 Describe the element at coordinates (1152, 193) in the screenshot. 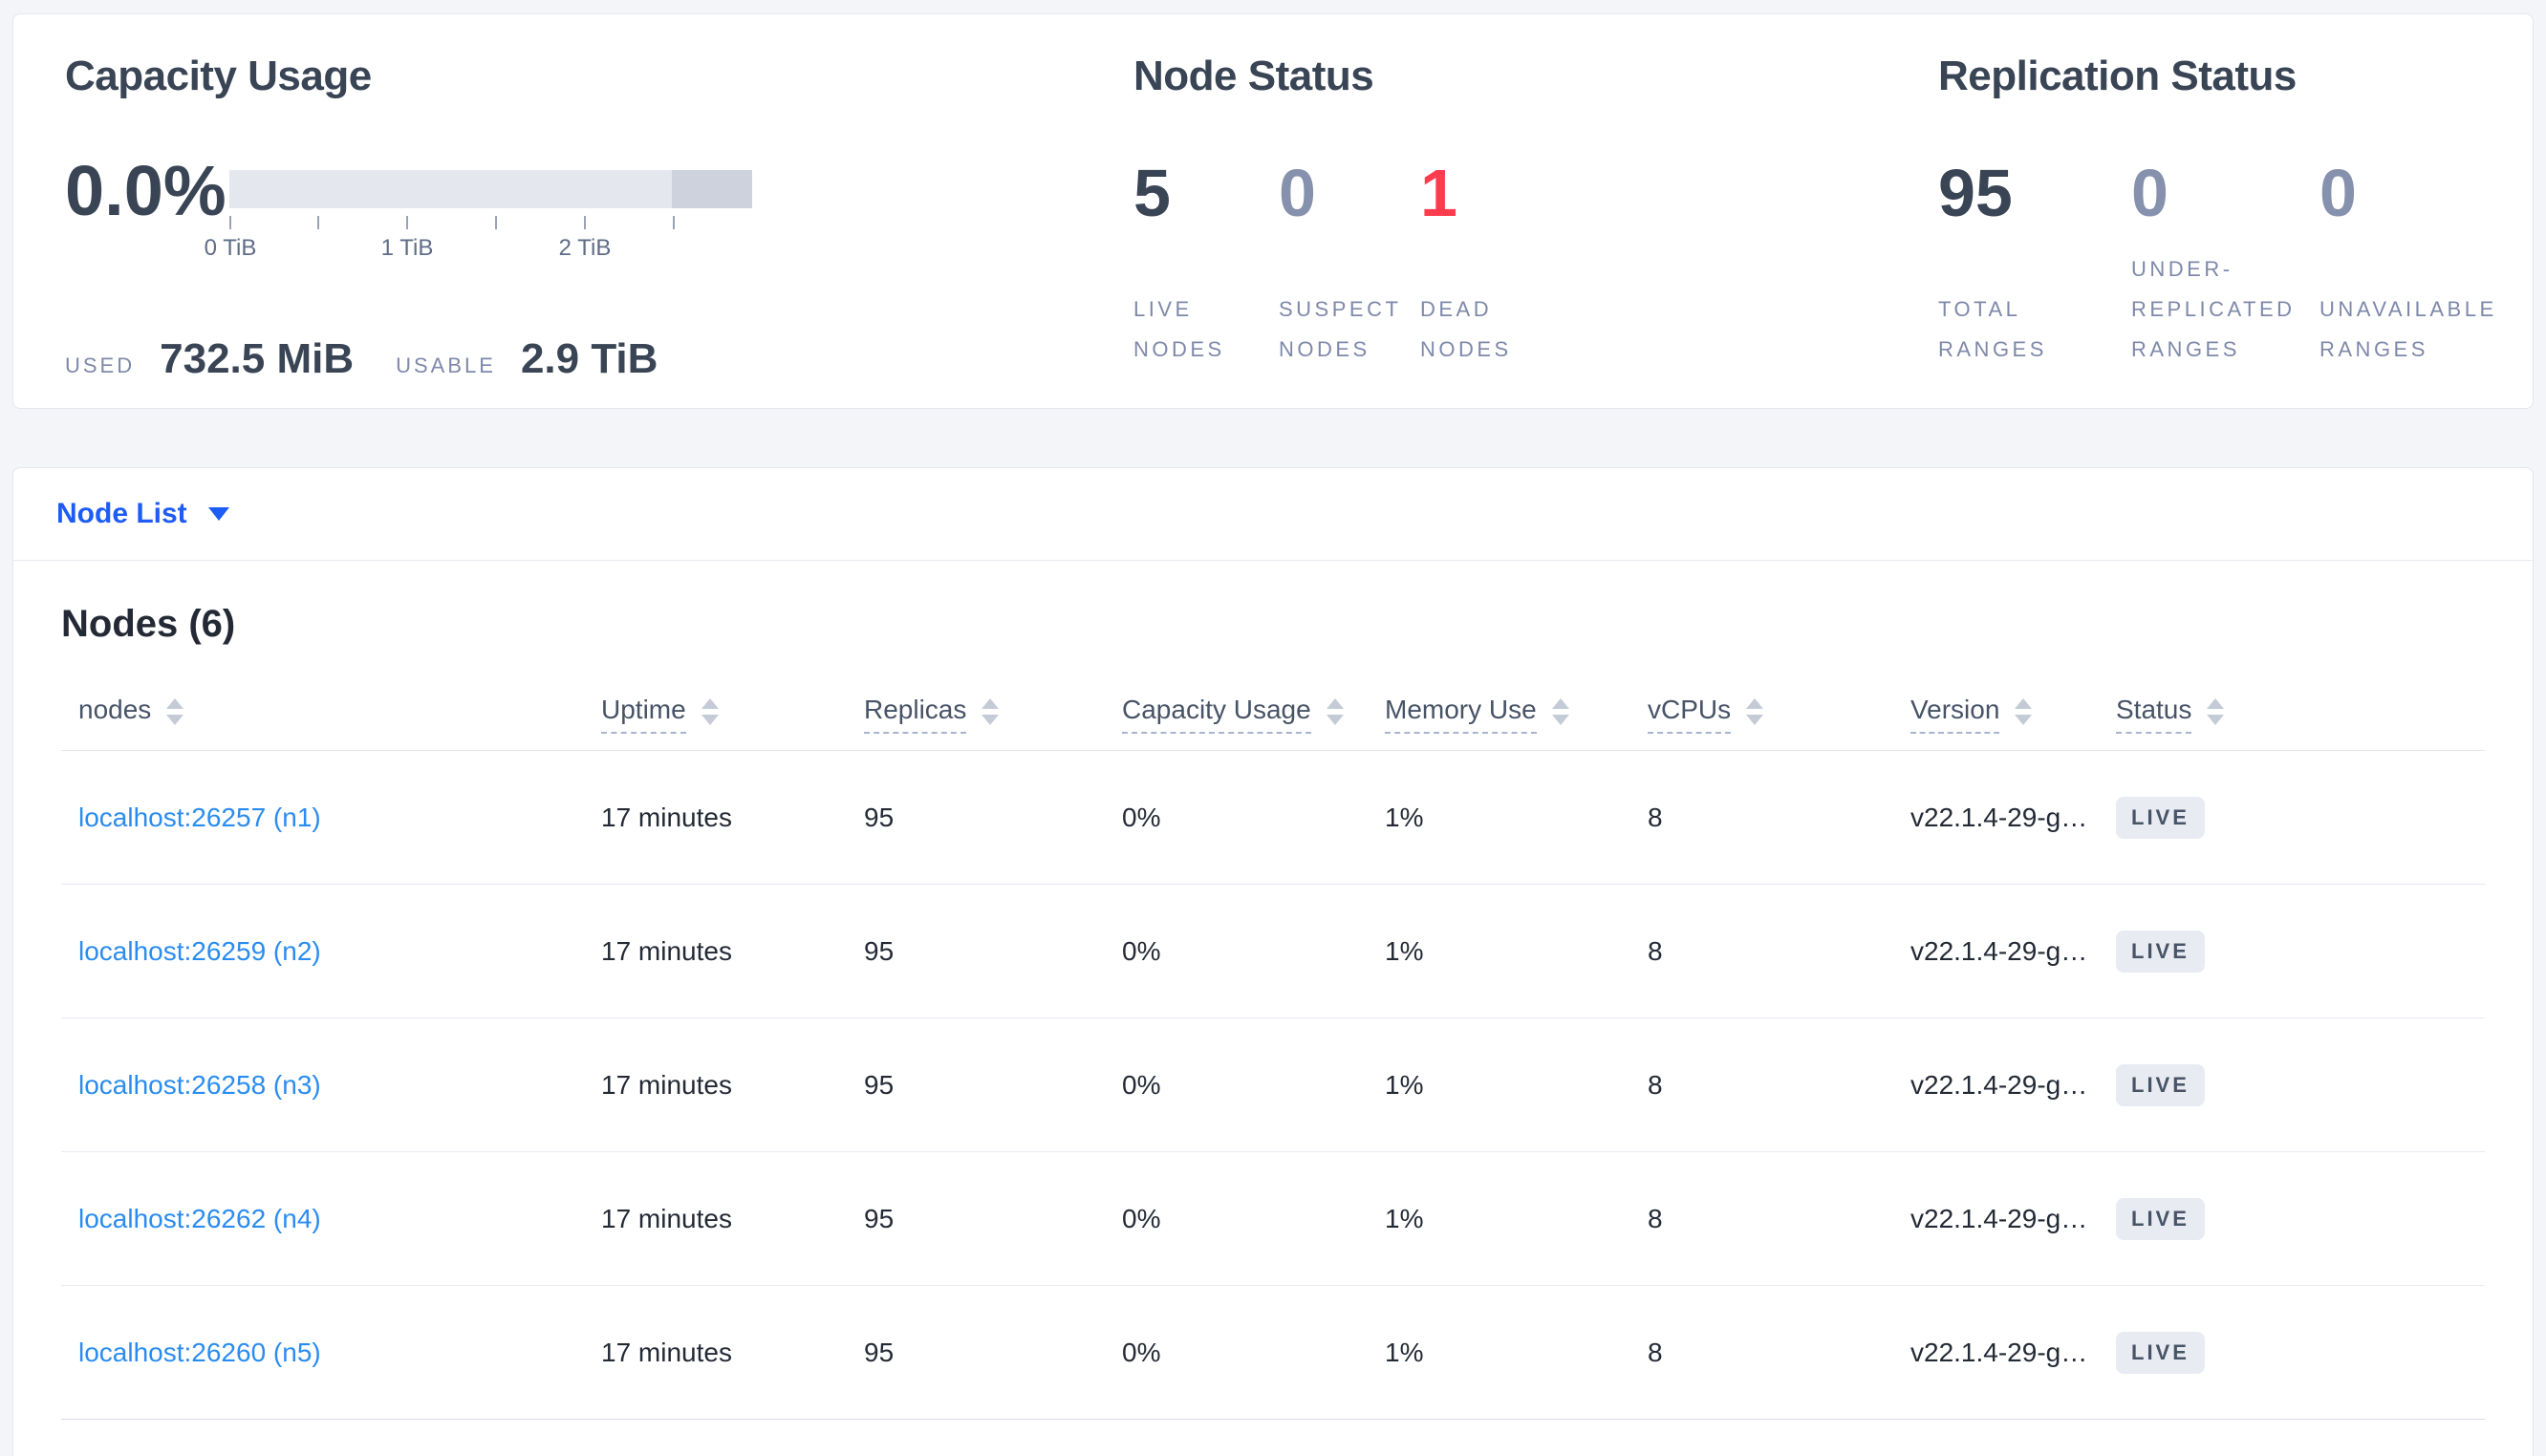

I see `live-nodes-count: 5` at that location.